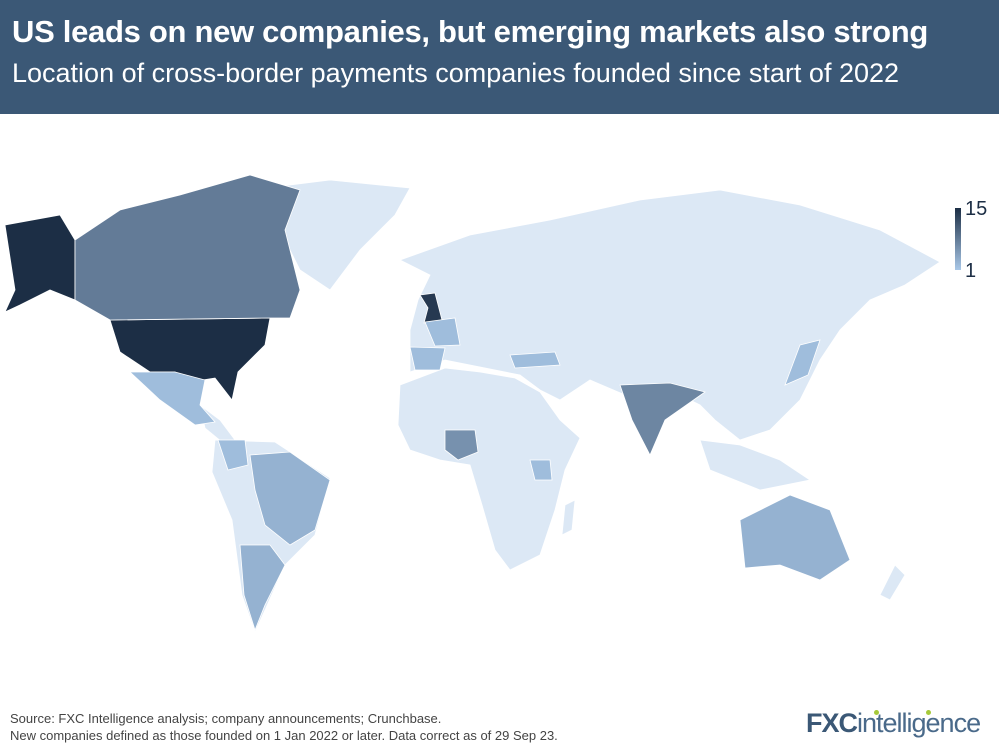 This screenshot has height=749, width=999. Describe the element at coordinates (172, 398) in the screenshot. I see `country-mexico` at that location.